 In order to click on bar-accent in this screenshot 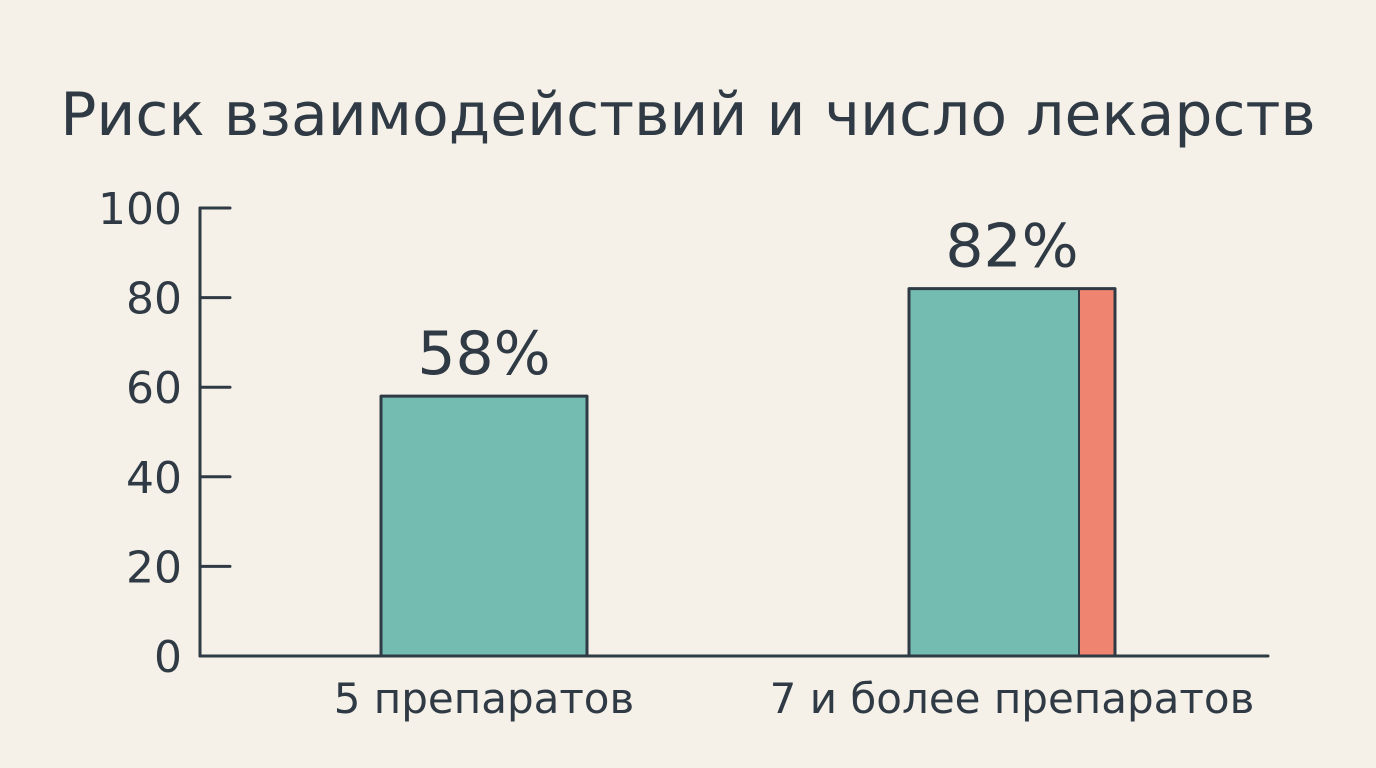, I will do `click(1097, 472)`.